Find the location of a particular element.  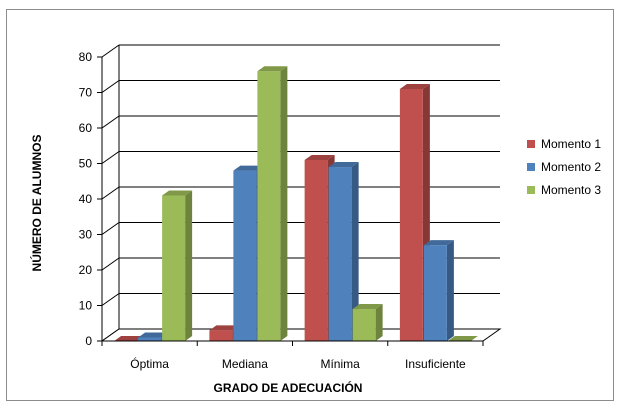

legend-label-momento-2: Momento 2 is located at coordinates (571, 167).